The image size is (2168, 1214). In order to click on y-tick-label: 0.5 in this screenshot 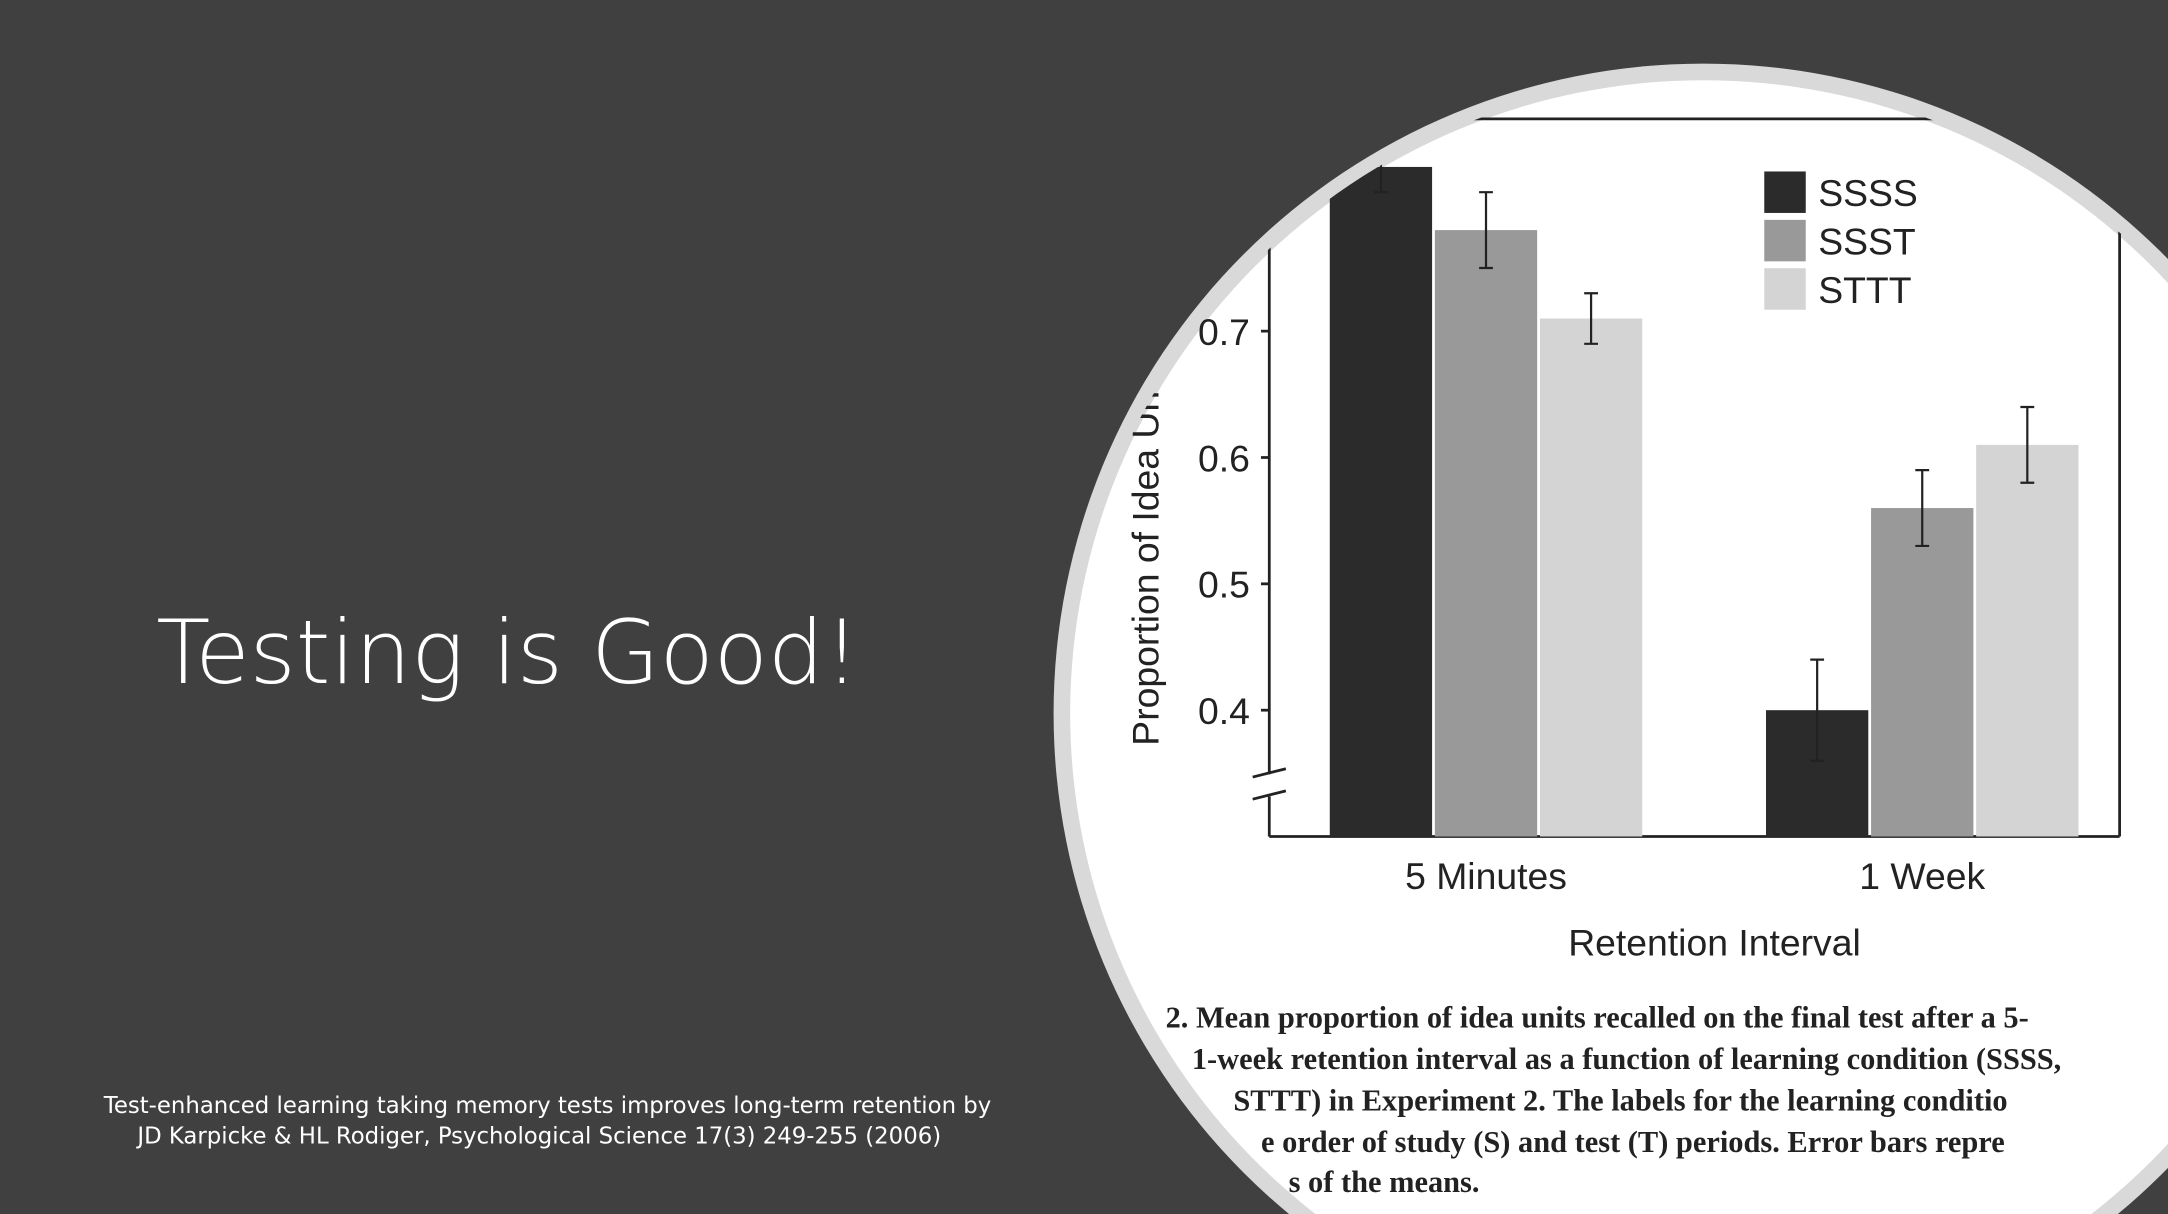, I will do `click(1224, 585)`.